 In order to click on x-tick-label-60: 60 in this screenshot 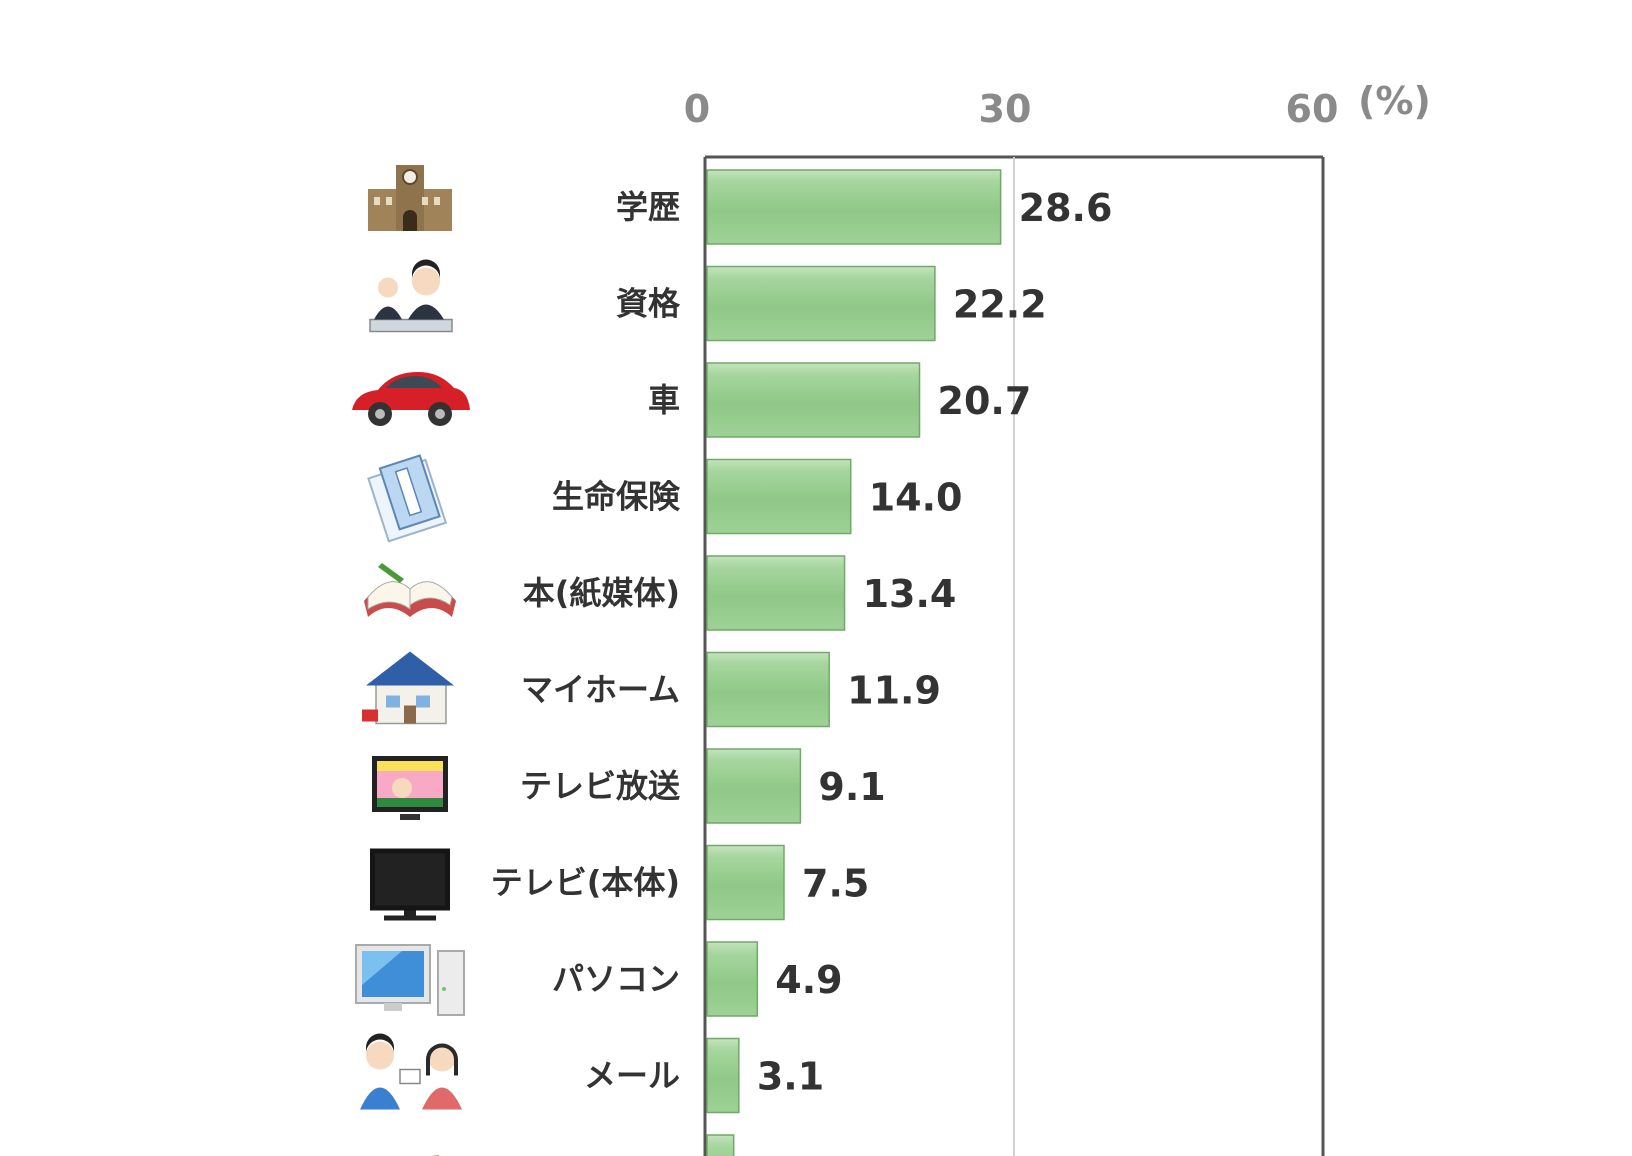, I will do `click(1312, 109)`.